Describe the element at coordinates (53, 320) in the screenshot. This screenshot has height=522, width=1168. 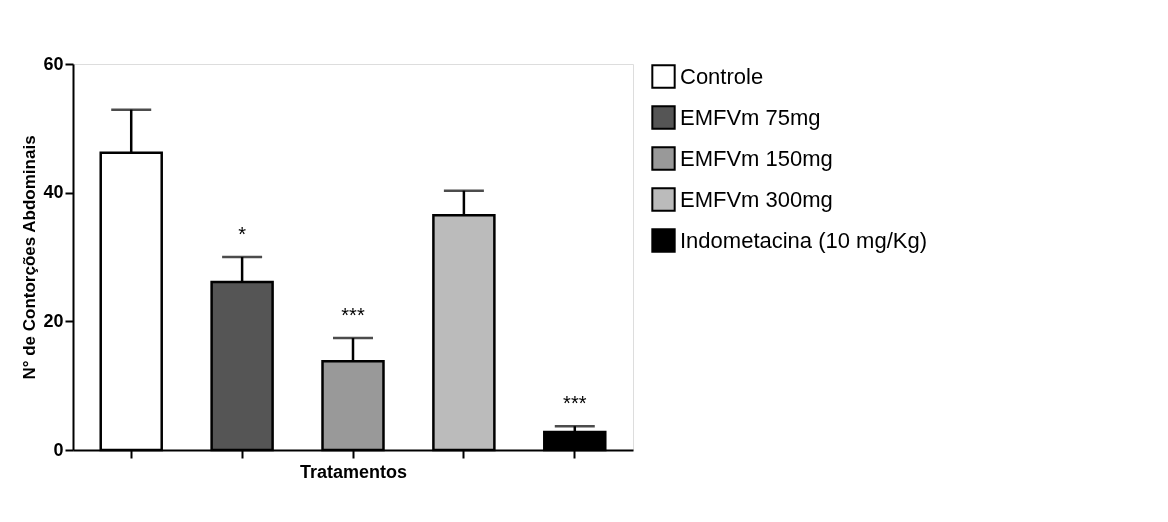
I see `y-tick-label: 20` at that location.